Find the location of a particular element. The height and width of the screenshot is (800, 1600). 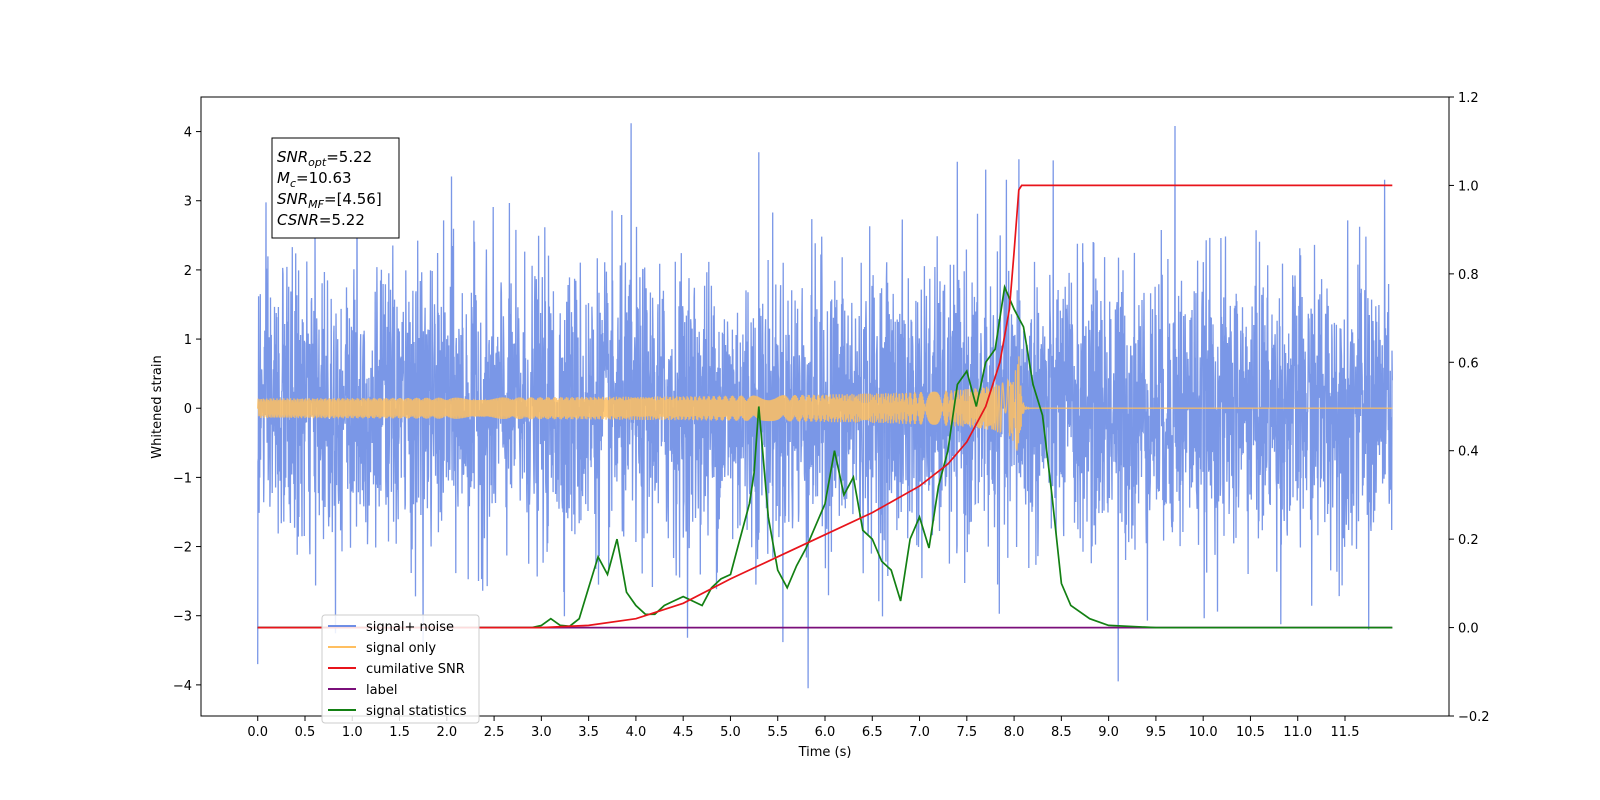

x-tick-label: 8.5 is located at coordinates (1061, 732).